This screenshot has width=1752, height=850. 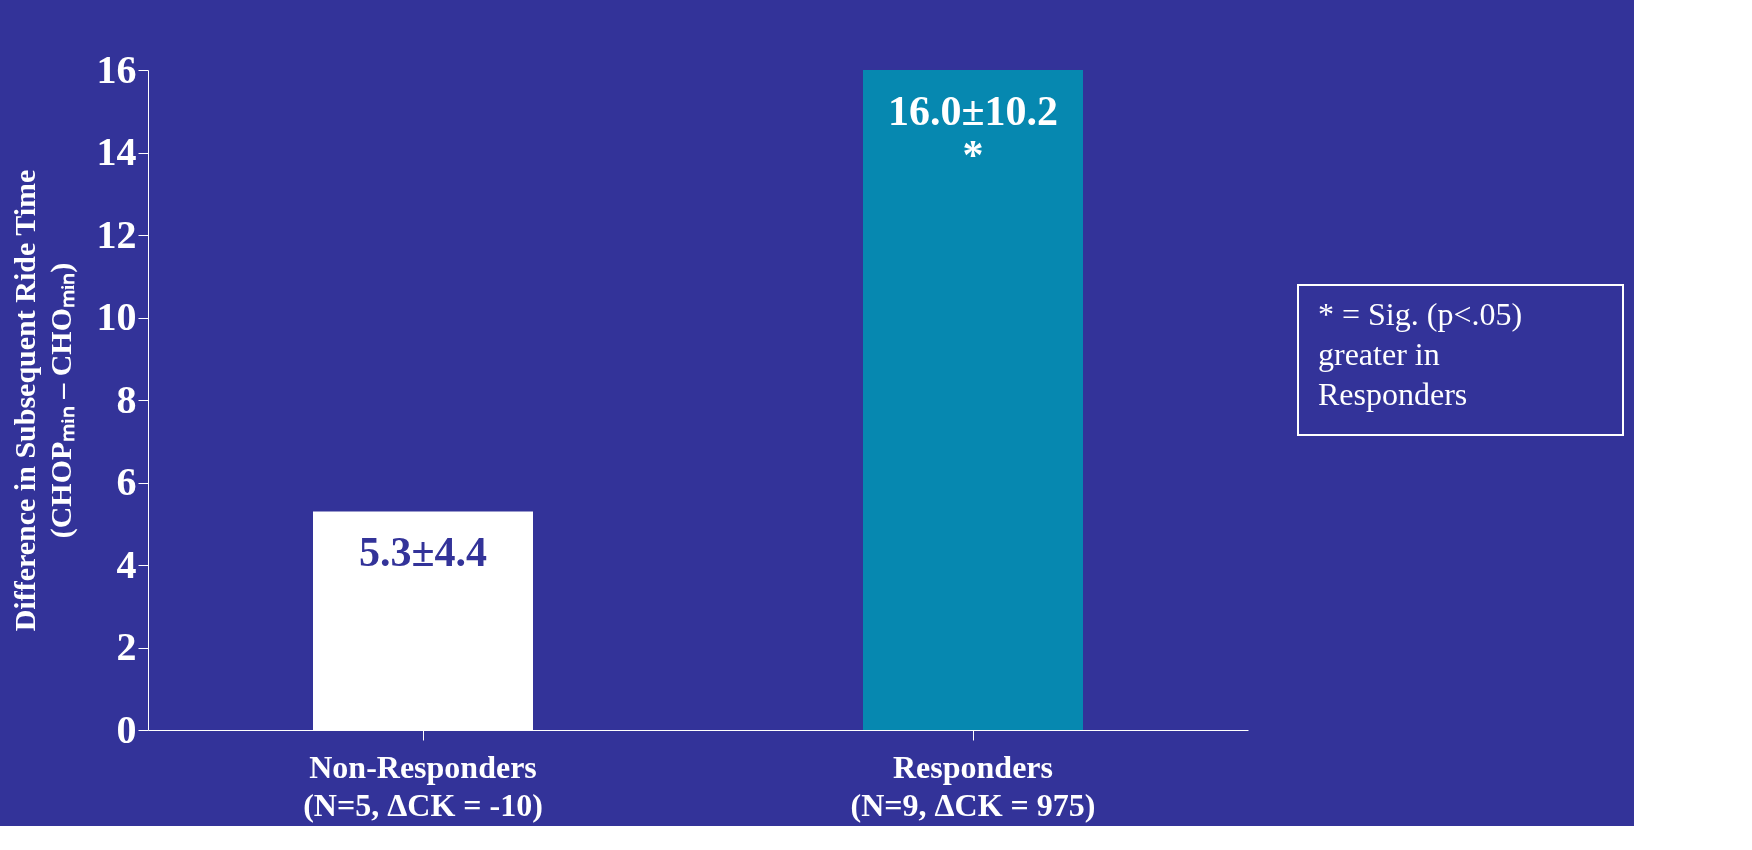 I want to click on y-tick-label: 12, so click(x=116, y=234).